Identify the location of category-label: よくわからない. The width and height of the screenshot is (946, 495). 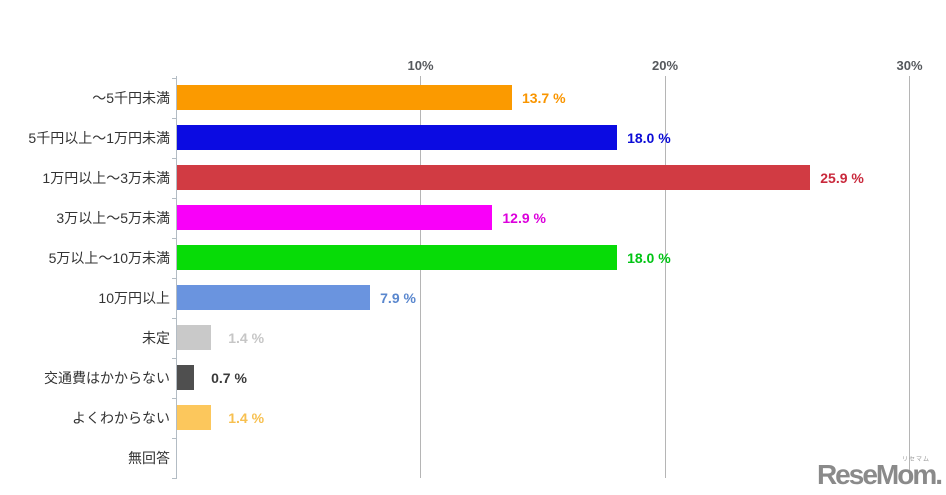
(121, 418).